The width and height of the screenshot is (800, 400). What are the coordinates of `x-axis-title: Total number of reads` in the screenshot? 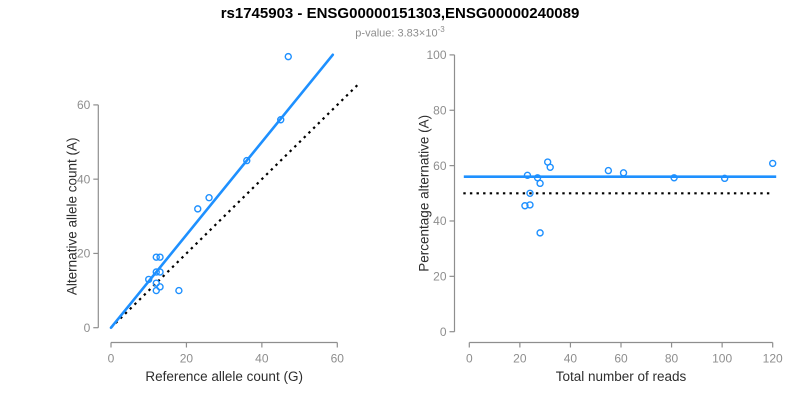 It's located at (621, 376).